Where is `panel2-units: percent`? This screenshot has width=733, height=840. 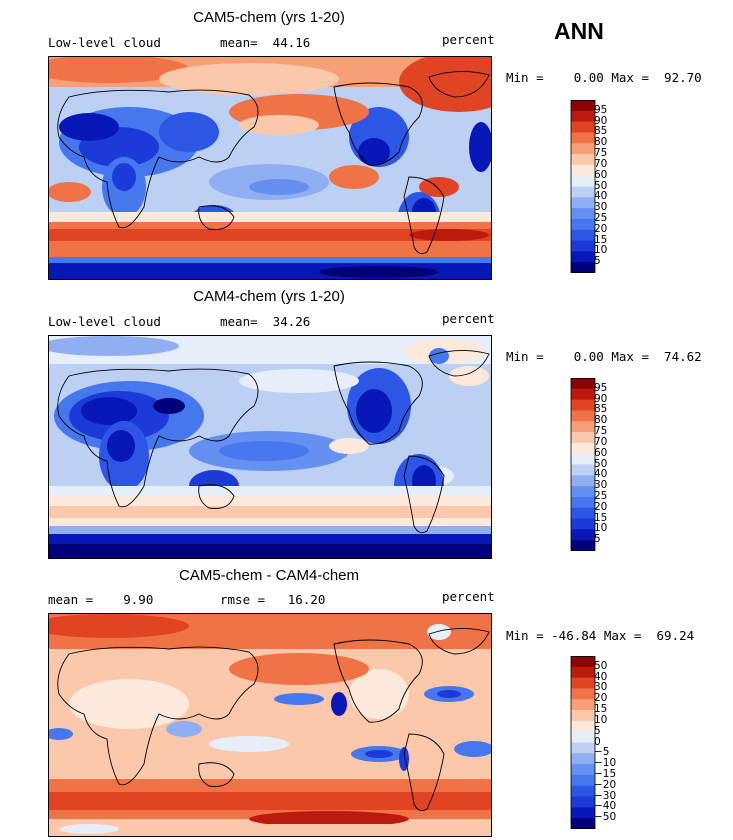
panel2-units: percent is located at coordinates (468, 318).